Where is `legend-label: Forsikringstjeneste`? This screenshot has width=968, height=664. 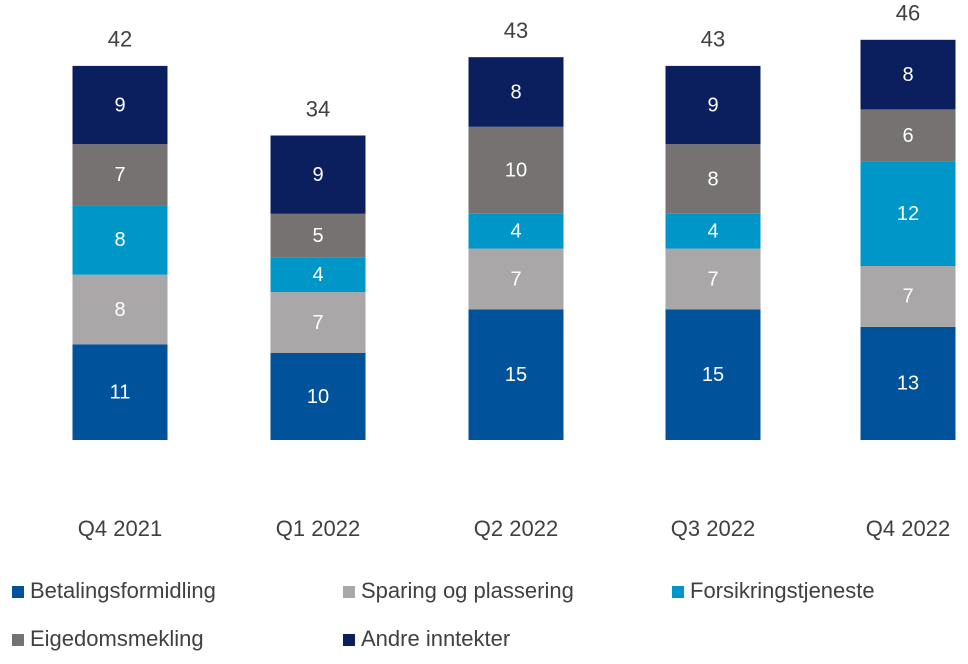 legend-label: Forsikringstjeneste is located at coordinates (782, 590).